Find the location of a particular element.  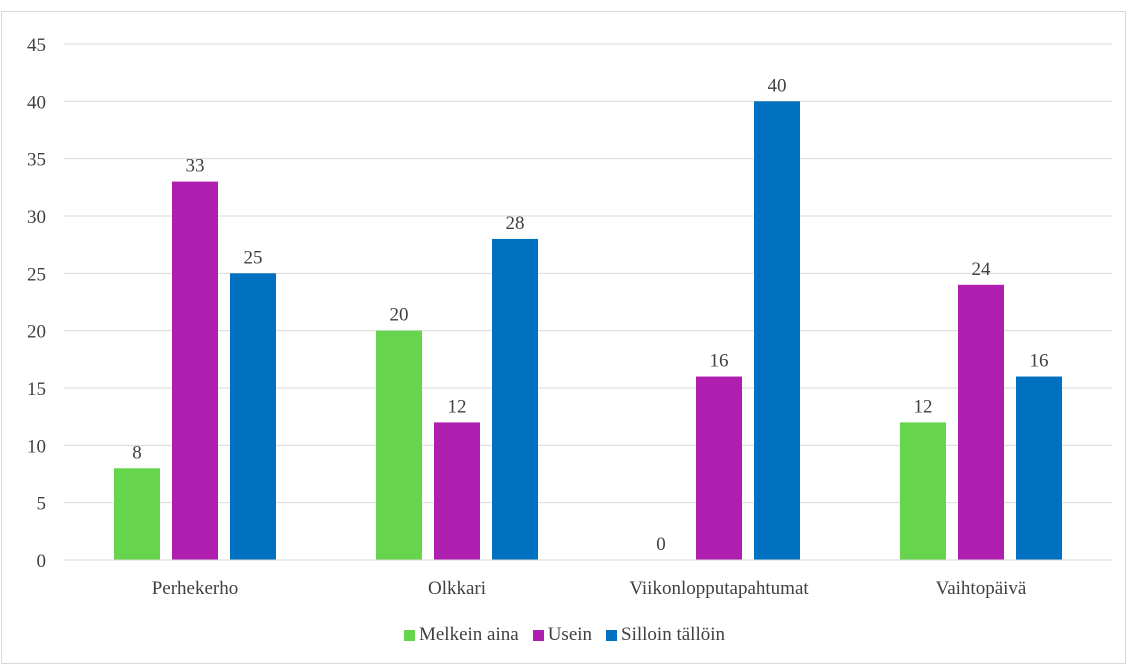

data-label-usein-vaihtopaiva: 24 is located at coordinates (982, 269).